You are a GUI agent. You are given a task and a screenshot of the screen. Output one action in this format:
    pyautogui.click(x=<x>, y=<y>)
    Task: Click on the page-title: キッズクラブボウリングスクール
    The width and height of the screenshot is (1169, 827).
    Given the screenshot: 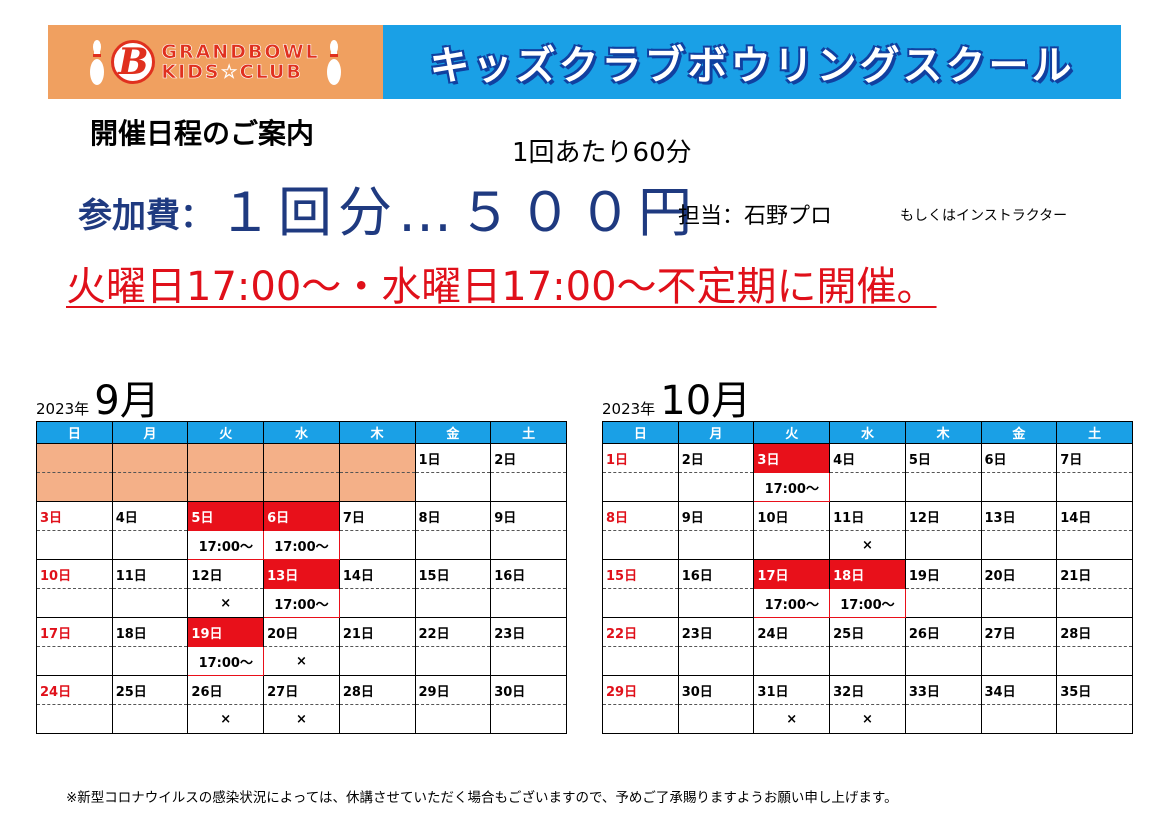 What is the action you would take?
    pyautogui.click(x=752, y=66)
    